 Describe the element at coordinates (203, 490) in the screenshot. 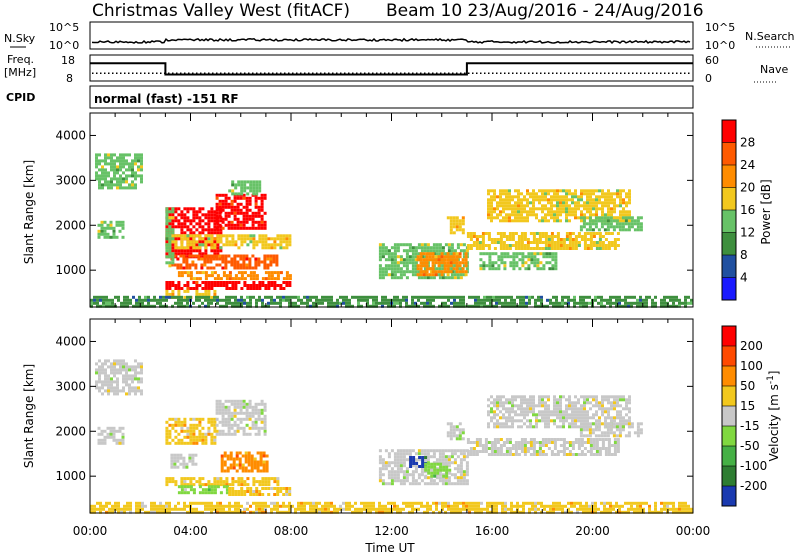

I see `velocity-patch` at that location.